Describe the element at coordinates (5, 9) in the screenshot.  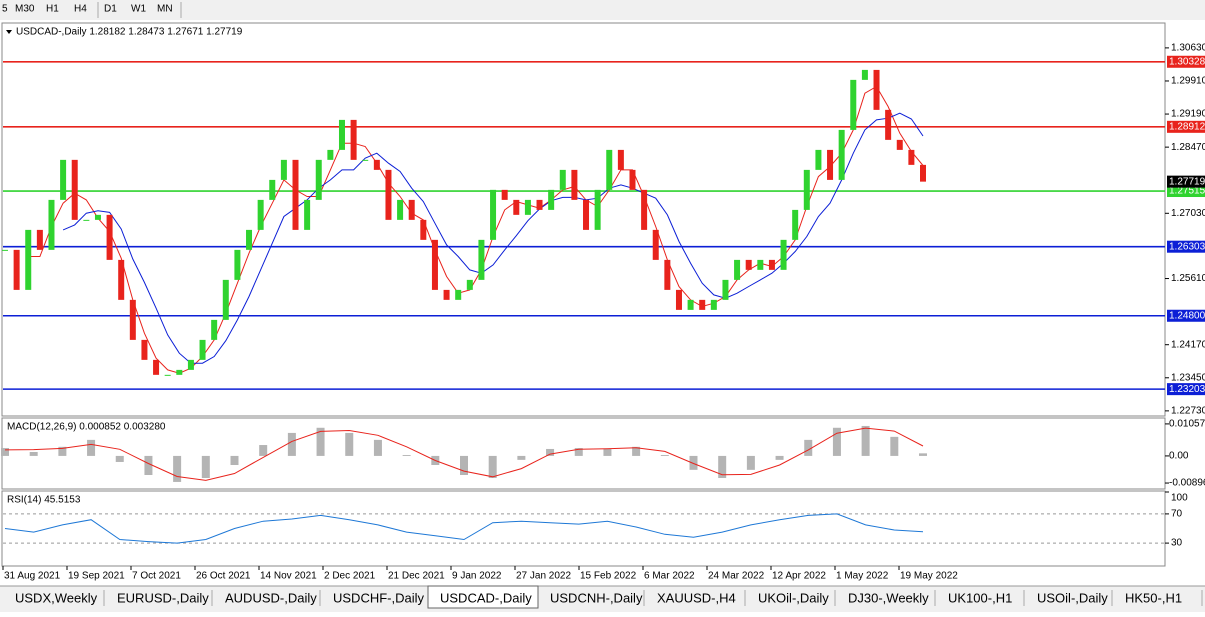
I see `timeframe-button: 5` at that location.